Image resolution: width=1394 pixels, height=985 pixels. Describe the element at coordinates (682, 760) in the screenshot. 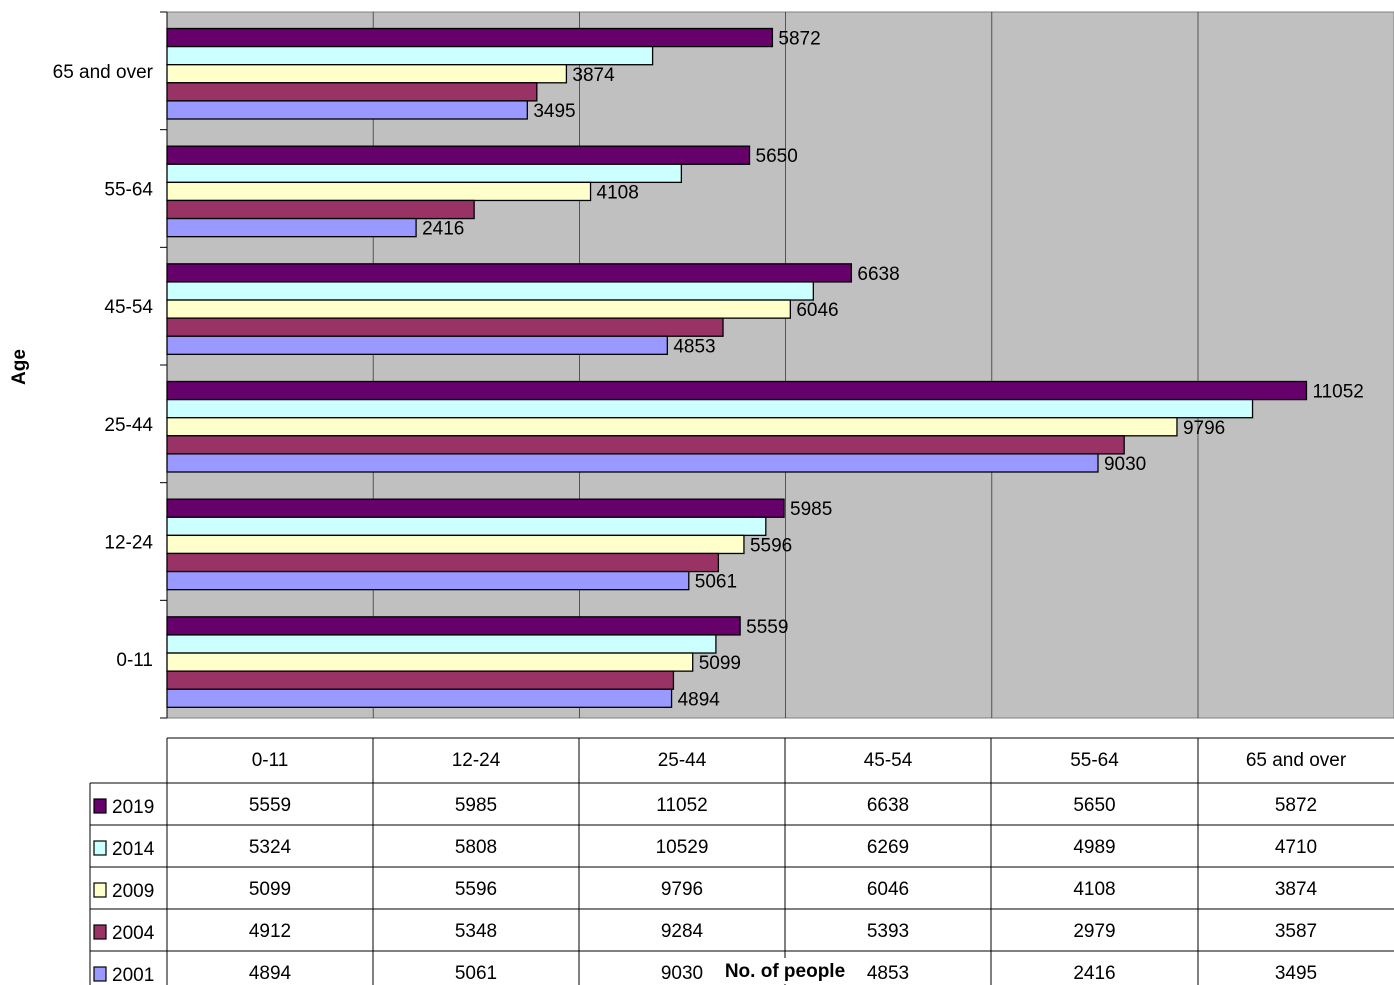

I see `table-header-cell: 25-44` at that location.